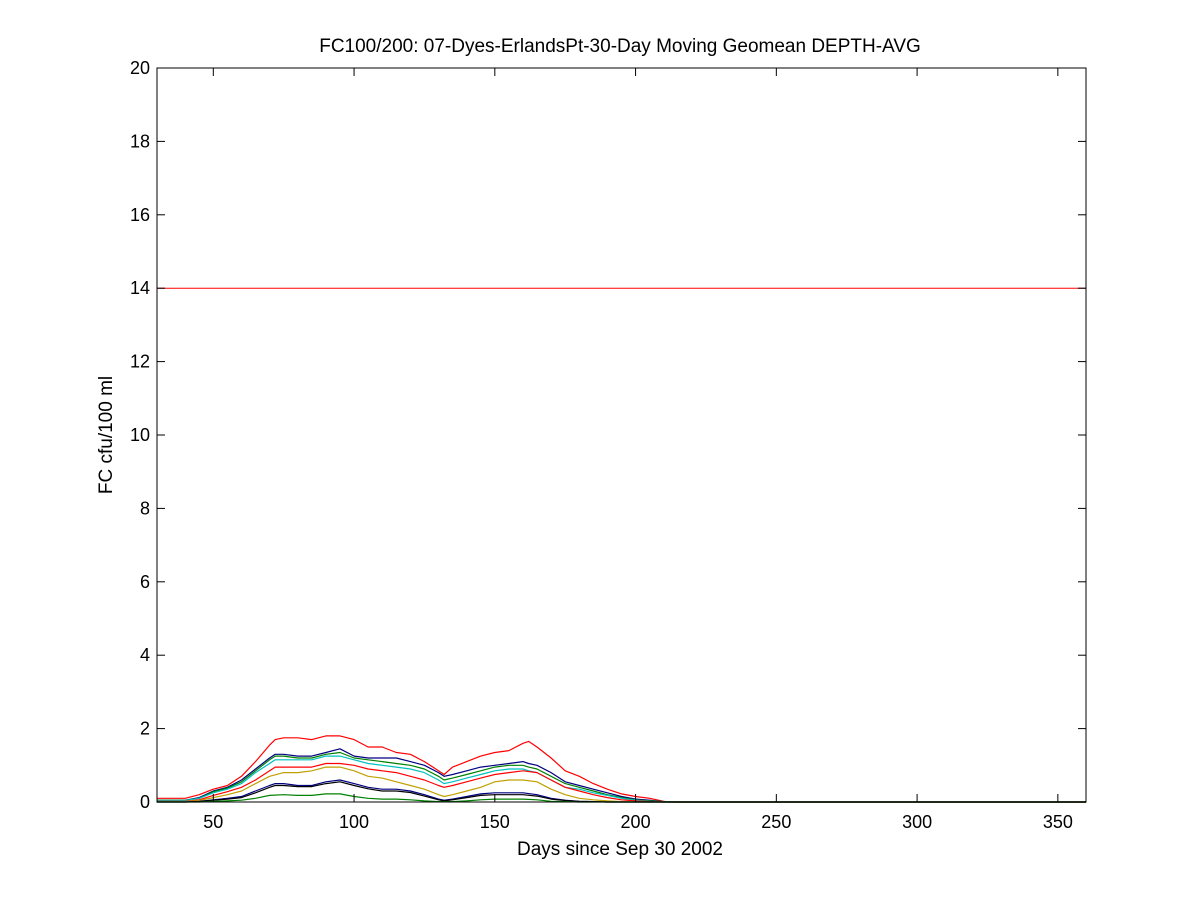  What do you see at coordinates (140, 141) in the screenshot?
I see `y-tick-label: 18` at bounding box center [140, 141].